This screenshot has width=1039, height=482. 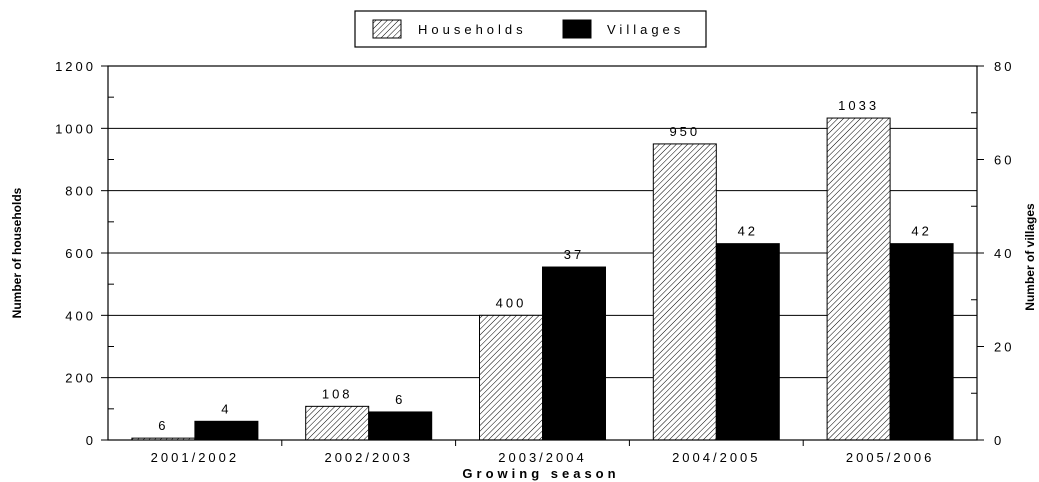 What do you see at coordinates (890, 457) in the screenshot?
I see `x-tick-label: 2005/2006` at bounding box center [890, 457].